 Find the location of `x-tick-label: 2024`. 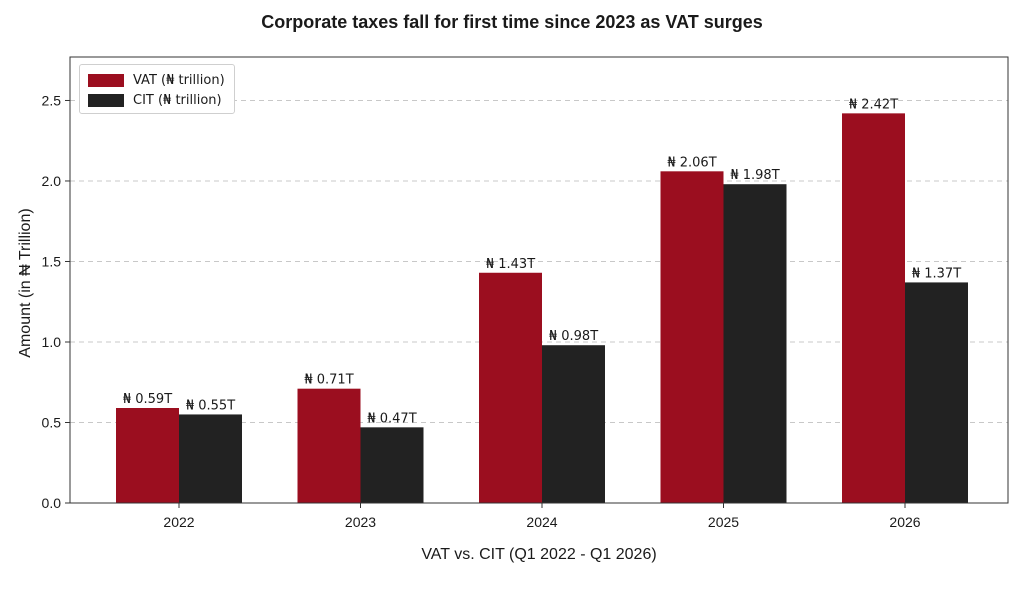

x-tick-label: 2024 is located at coordinates (541, 522).